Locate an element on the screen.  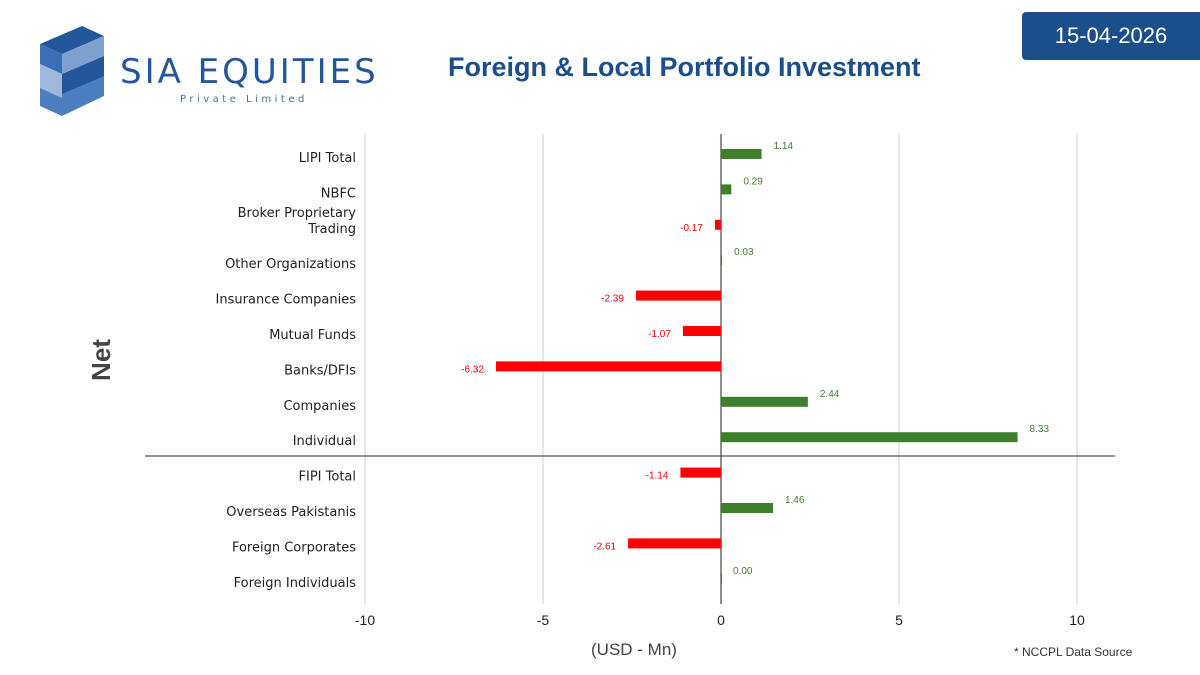
x-tick-label: 5 is located at coordinates (899, 620).